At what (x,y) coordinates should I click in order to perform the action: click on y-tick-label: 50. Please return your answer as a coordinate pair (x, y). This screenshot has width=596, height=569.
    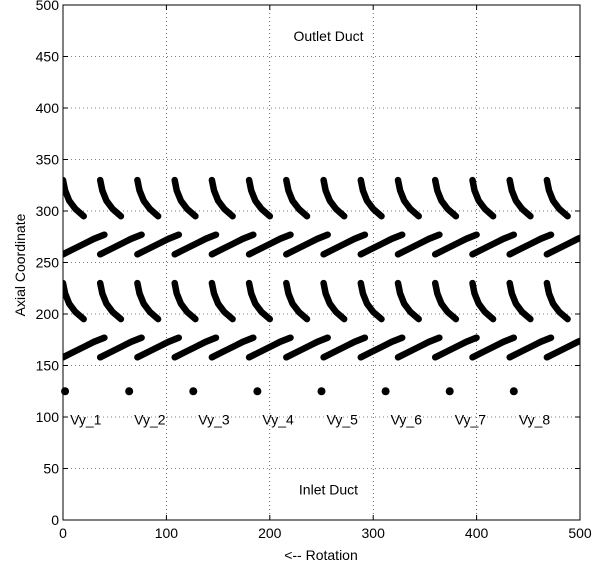
    Looking at the image, I should click on (51, 469).